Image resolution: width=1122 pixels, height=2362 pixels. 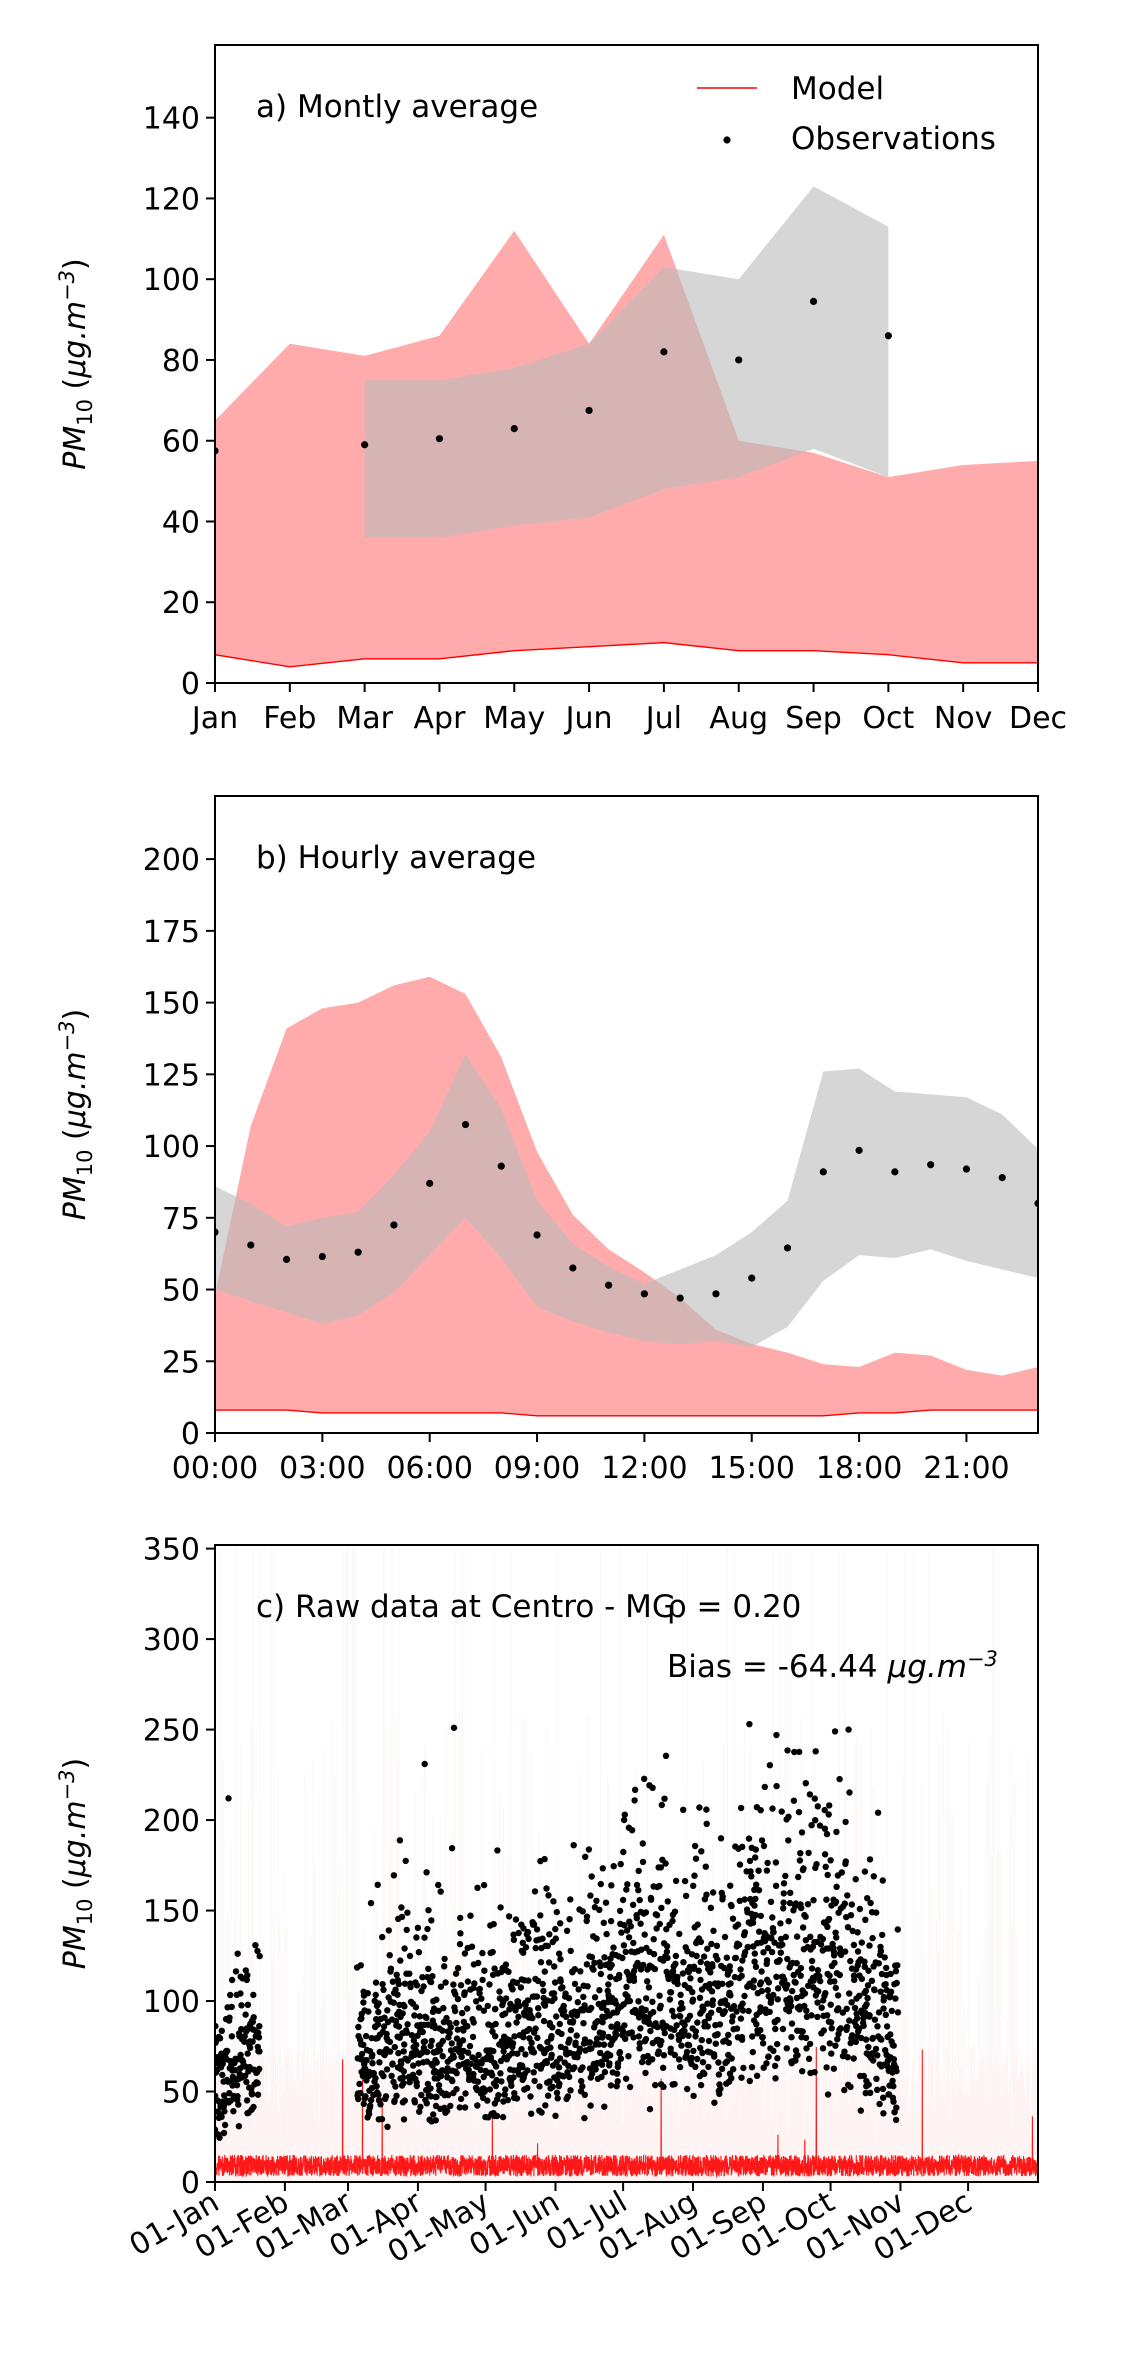 What do you see at coordinates (181, 522) in the screenshot?
I see `y-tick-label: 40` at bounding box center [181, 522].